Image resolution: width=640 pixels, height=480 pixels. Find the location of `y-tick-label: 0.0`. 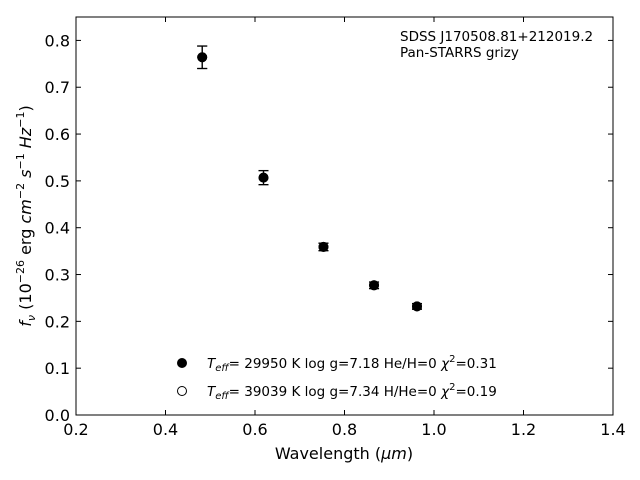

y-tick-label: 0.0 is located at coordinates (57, 415).